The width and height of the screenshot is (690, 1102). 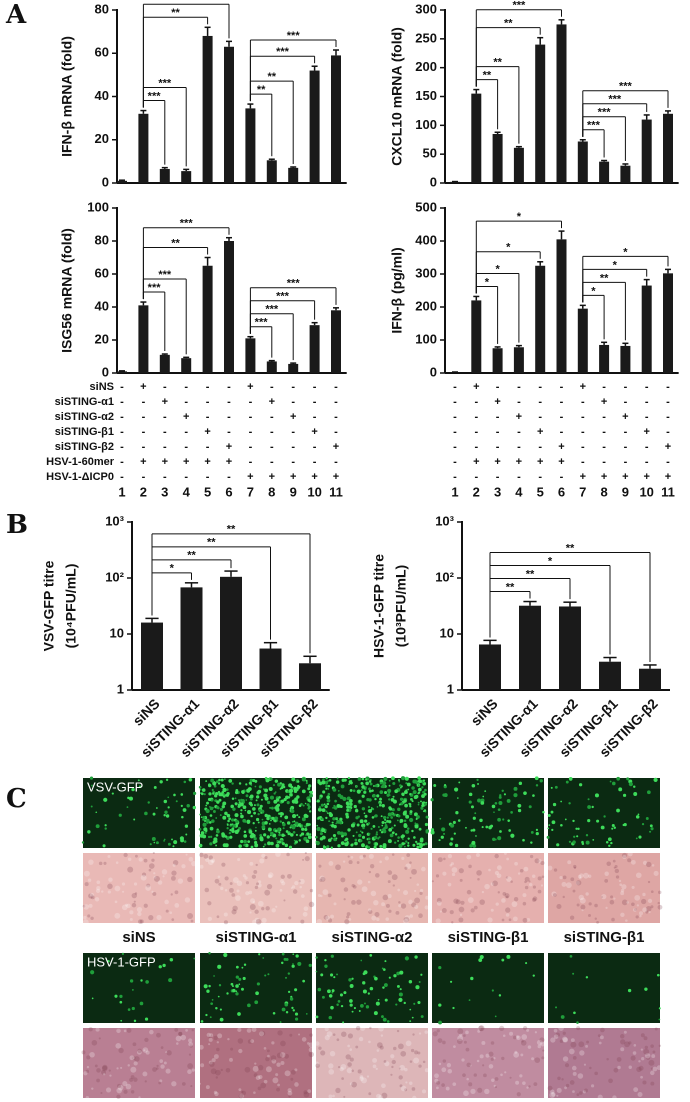 I want to click on y-axis-label: HSV-1-GFP titre, so click(x=379, y=606).